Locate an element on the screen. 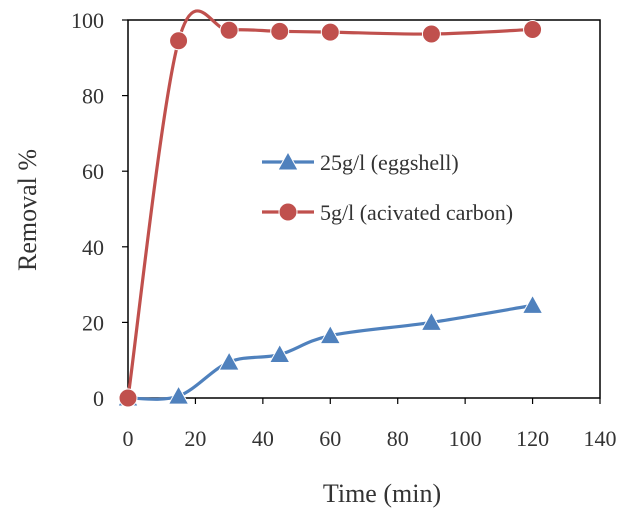 The image size is (624, 509). x-tick-label: 60 is located at coordinates (330, 438).